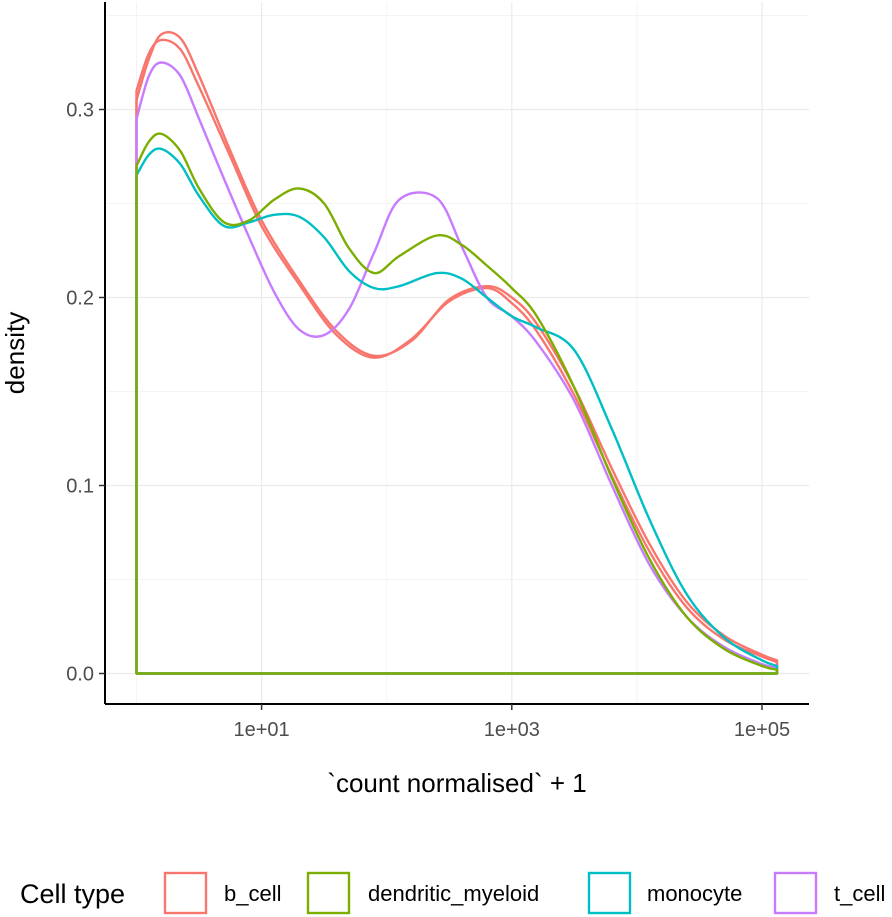 Image resolution: width=892 pixels, height=917 pixels. What do you see at coordinates (80, 299) in the screenshot?
I see `y-tick-label: 0.2` at bounding box center [80, 299].